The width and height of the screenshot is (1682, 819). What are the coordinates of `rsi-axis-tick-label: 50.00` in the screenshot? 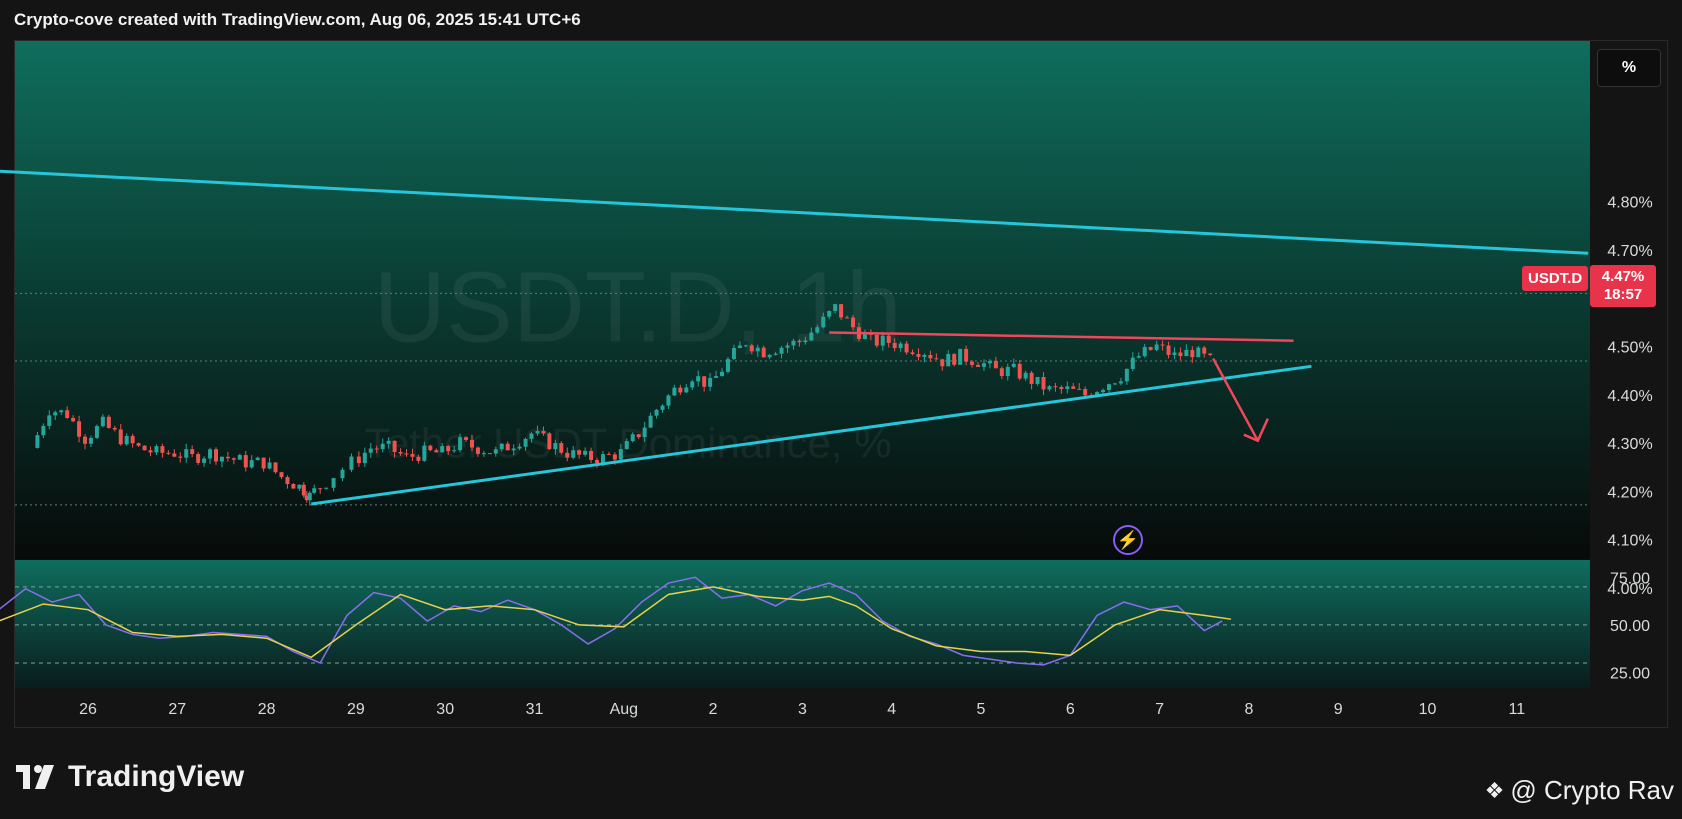 It's located at (1630, 626).